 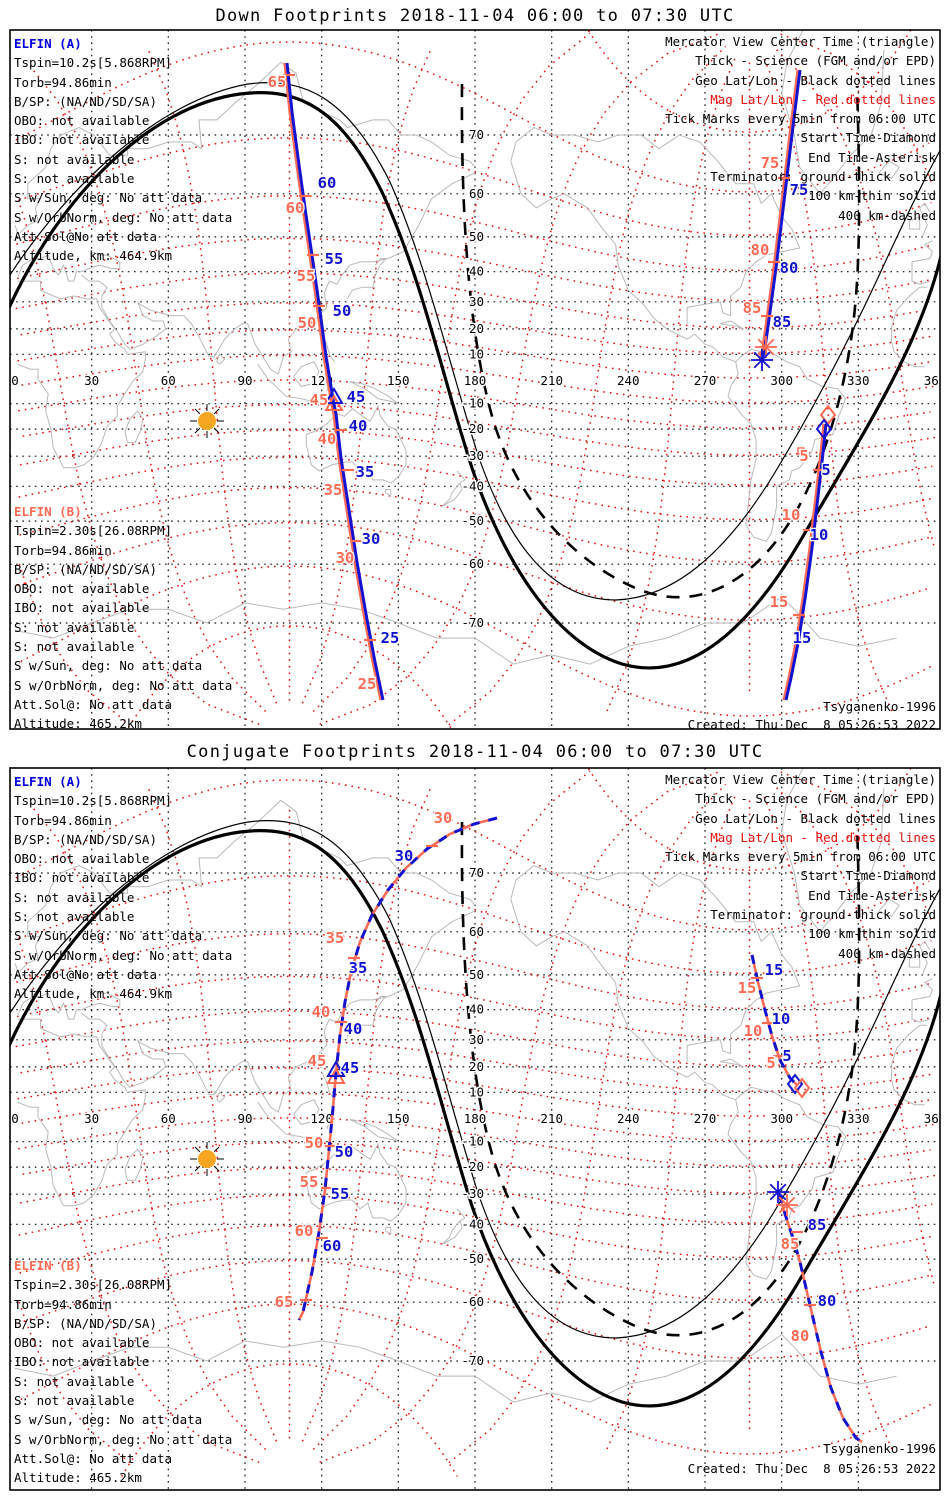 I want to click on legend-line: Terminator: ground-thick solid, so click(x=823, y=177).